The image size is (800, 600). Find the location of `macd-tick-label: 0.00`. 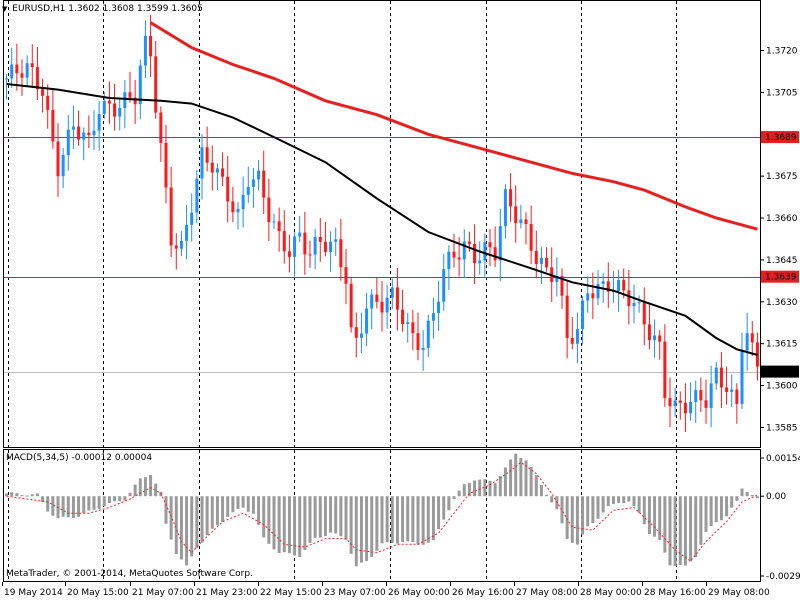

macd-tick-label: 0.00 is located at coordinates (776, 497).